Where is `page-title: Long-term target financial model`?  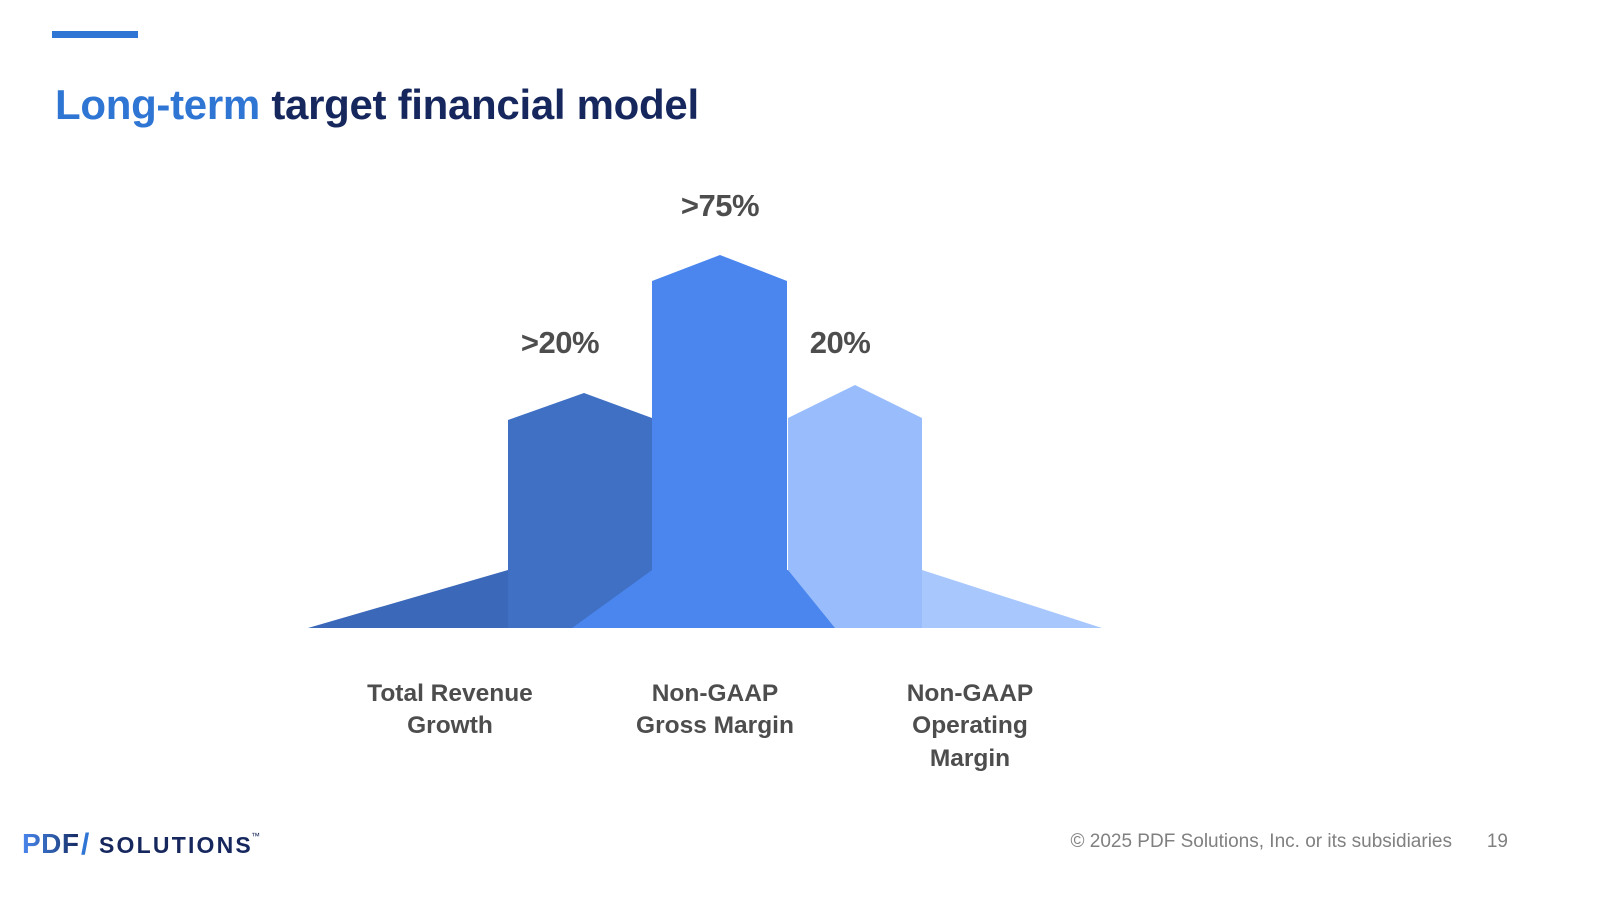 page-title: Long-term target financial model is located at coordinates (377, 105).